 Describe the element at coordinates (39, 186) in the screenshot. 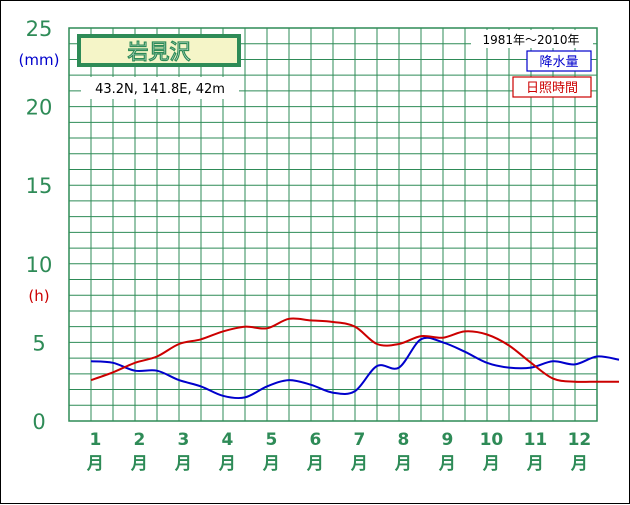

I see `y-tick-label: 15` at that location.